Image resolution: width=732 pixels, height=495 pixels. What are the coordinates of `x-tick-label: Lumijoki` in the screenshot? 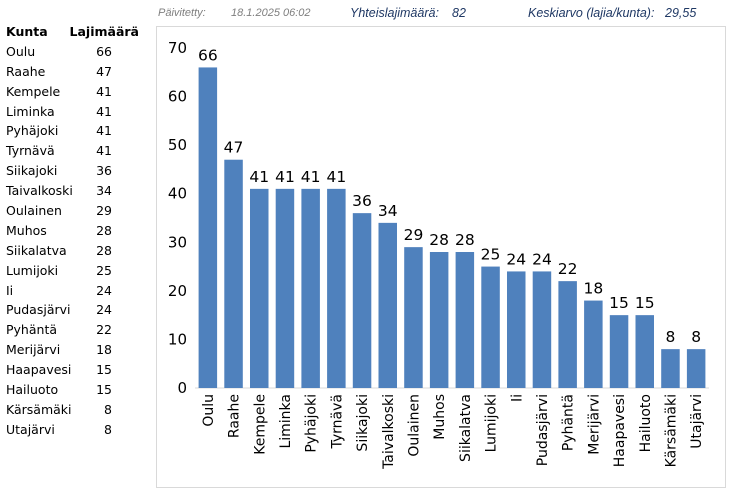 It's located at (492, 423).